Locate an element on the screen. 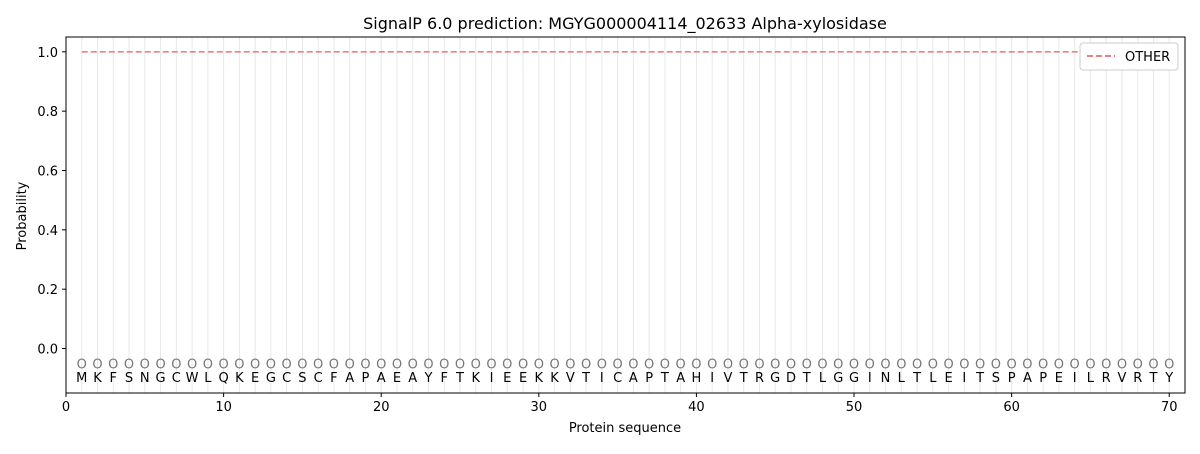 This screenshot has width=1200, height=454. sequence-letter: Q is located at coordinates (223, 378).